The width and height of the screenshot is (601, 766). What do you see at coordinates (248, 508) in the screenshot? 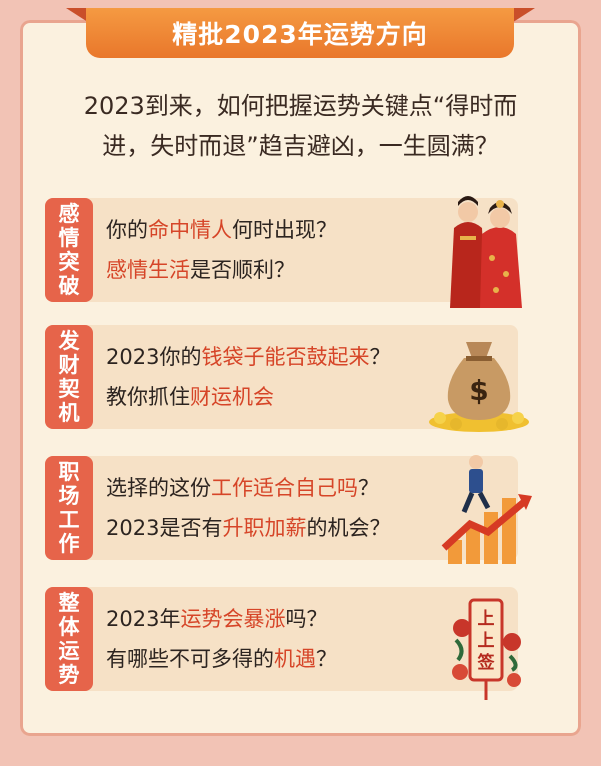
I see `card-career-text: 选择的这份工作适合自己吗？ 2023是否有升职加薪的机会？` at bounding box center [248, 508].